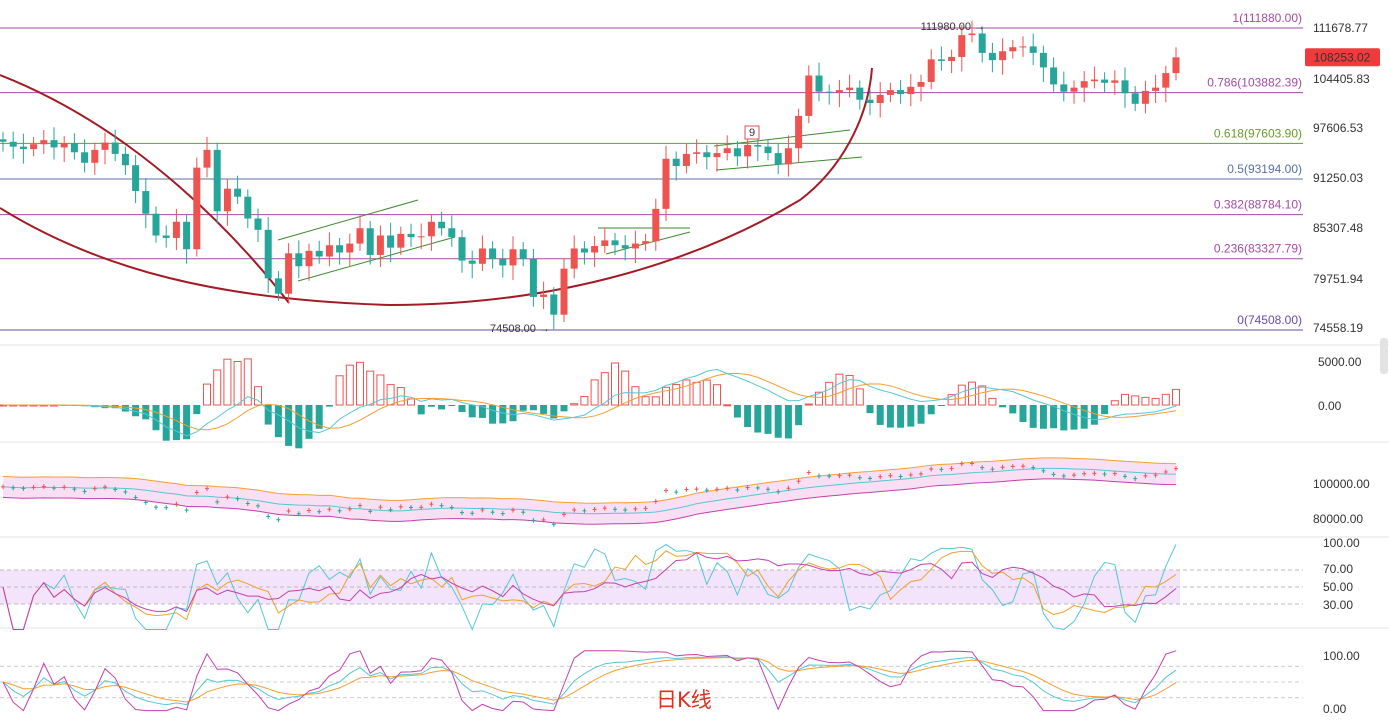 This screenshot has height=722, width=1389. What do you see at coordinates (684, 700) in the screenshot?
I see `chart-caption: 日K线` at bounding box center [684, 700].